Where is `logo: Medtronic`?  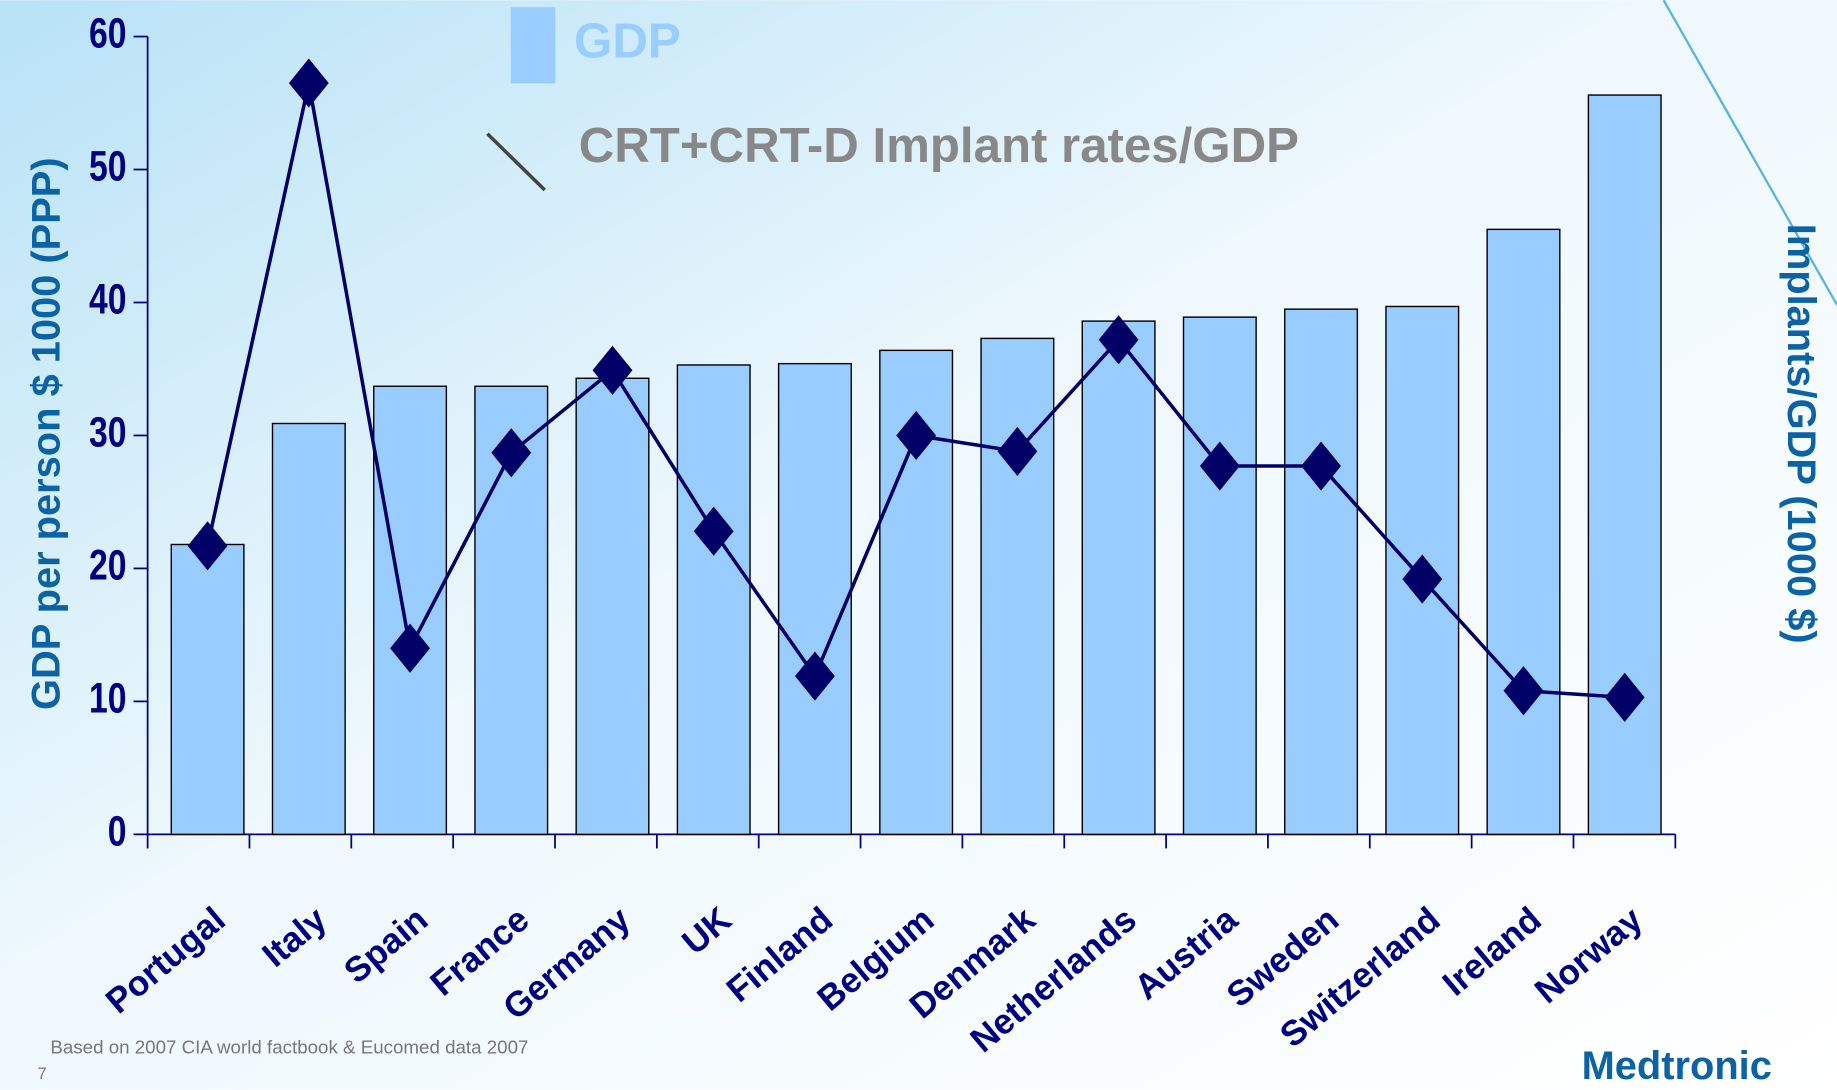 logo: Medtronic is located at coordinates (1677, 1066).